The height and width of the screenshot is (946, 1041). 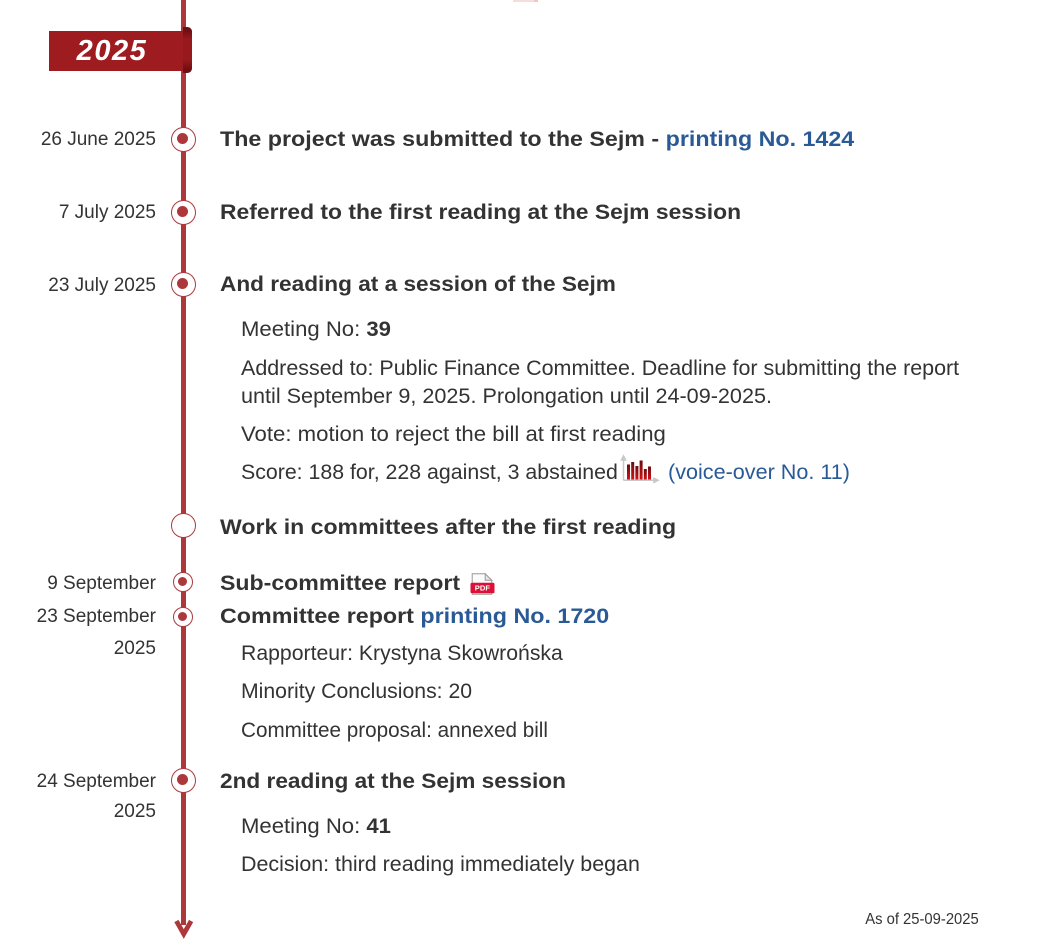 What do you see at coordinates (483, 588) in the screenshot?
I see `svg-text: PDF` at bounding box center [483, 588].